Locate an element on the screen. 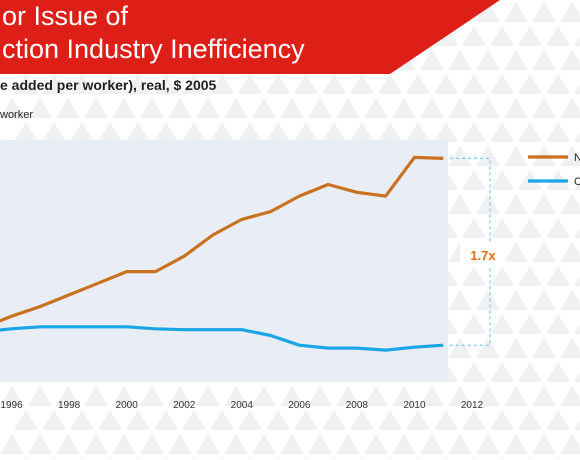 This screenshot has width=580, height=460. x-tick-label: 2008 is located at coordinates (357, 405).